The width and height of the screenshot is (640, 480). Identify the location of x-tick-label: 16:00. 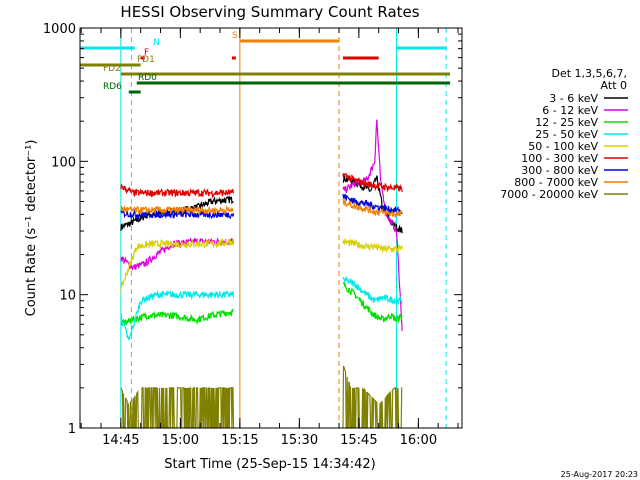
(418, 440).